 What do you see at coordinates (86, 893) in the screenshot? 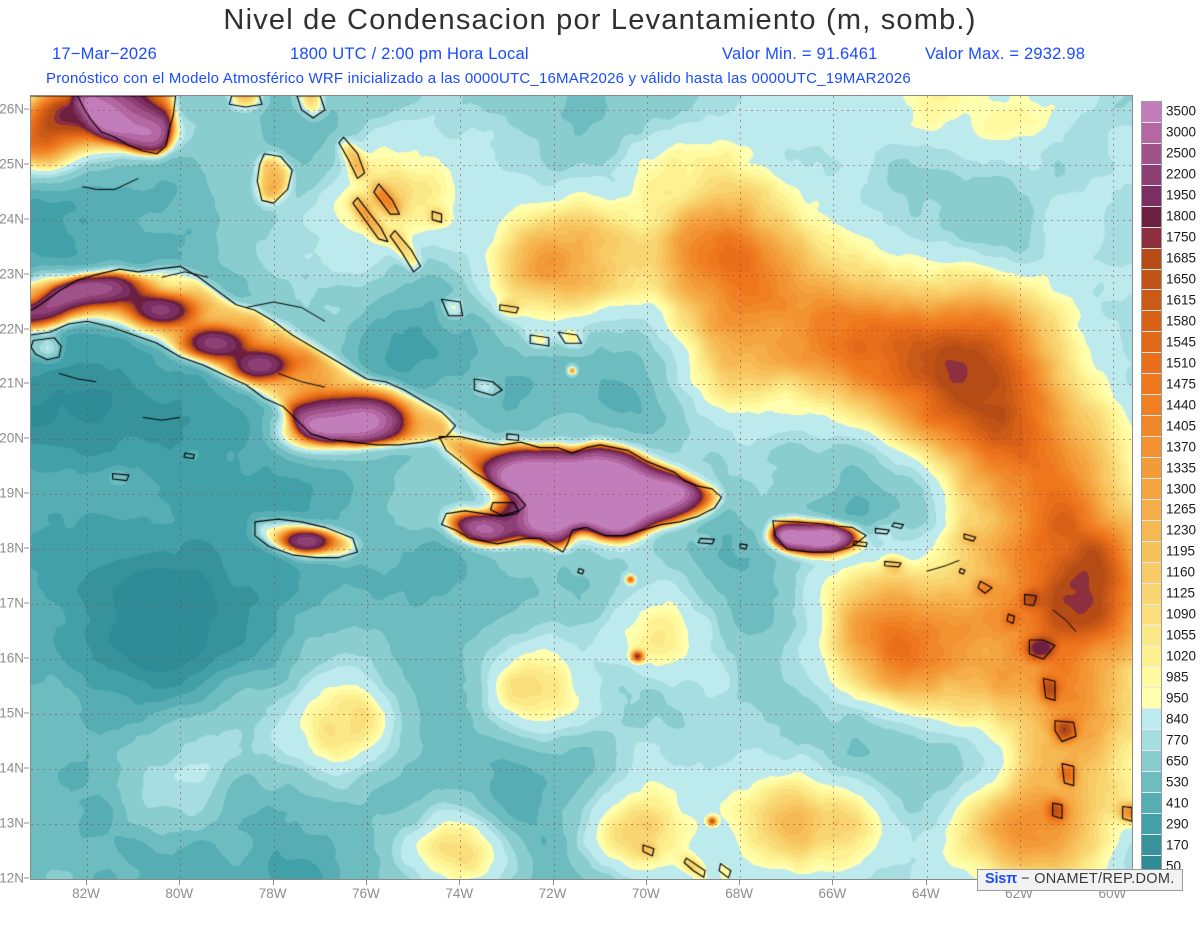
I see `lon-label-82W: 82W` at bounding box center [86, 893].